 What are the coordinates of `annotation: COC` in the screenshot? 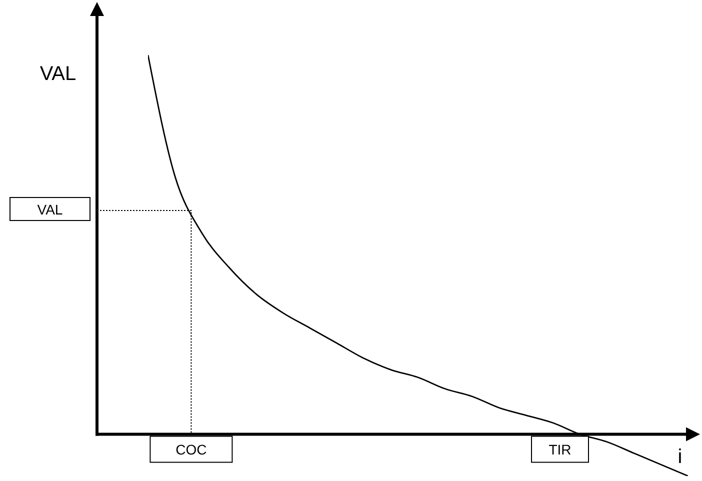 It's located at (191, 449).